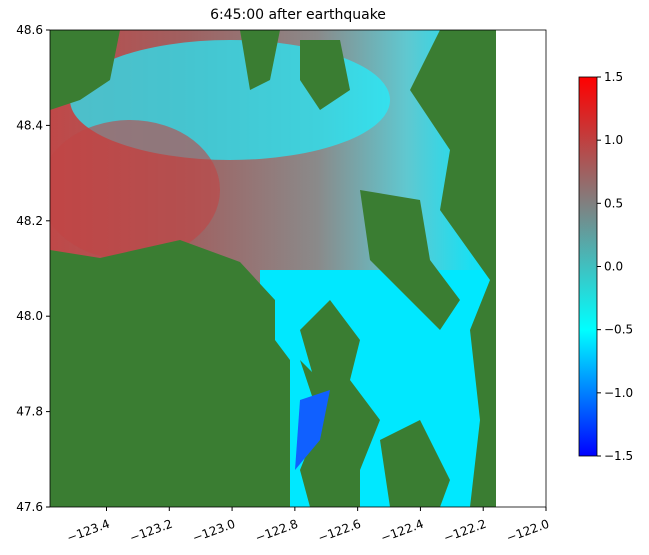 This screenshot has width=649, height=555. I want to click on colorbar-tick-label: 0.5, so click(613, 203).